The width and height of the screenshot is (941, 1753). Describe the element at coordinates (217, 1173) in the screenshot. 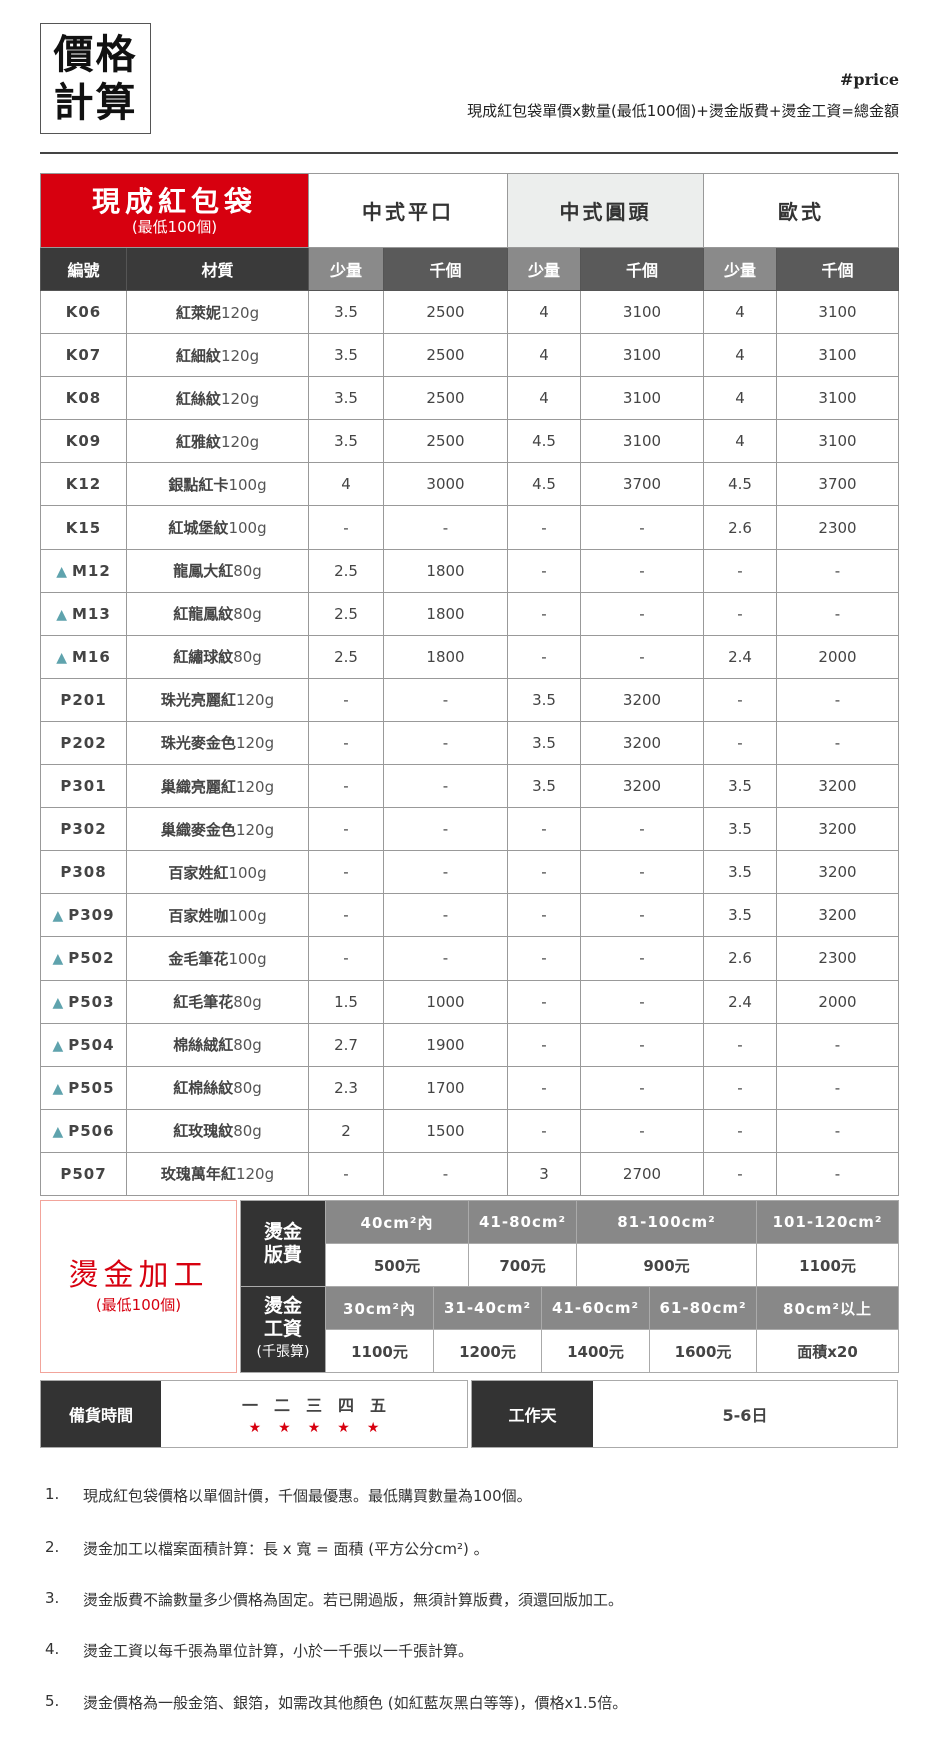

I see `item-material: 玫瑰萬年紅120g` at that location.